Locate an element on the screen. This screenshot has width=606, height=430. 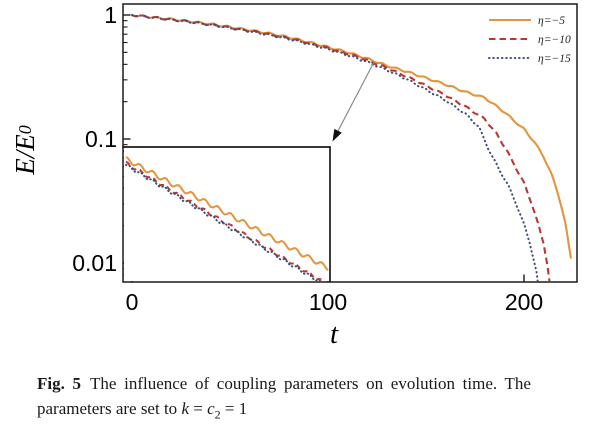
y-label-slash: / is located at coordinates (24, 154).